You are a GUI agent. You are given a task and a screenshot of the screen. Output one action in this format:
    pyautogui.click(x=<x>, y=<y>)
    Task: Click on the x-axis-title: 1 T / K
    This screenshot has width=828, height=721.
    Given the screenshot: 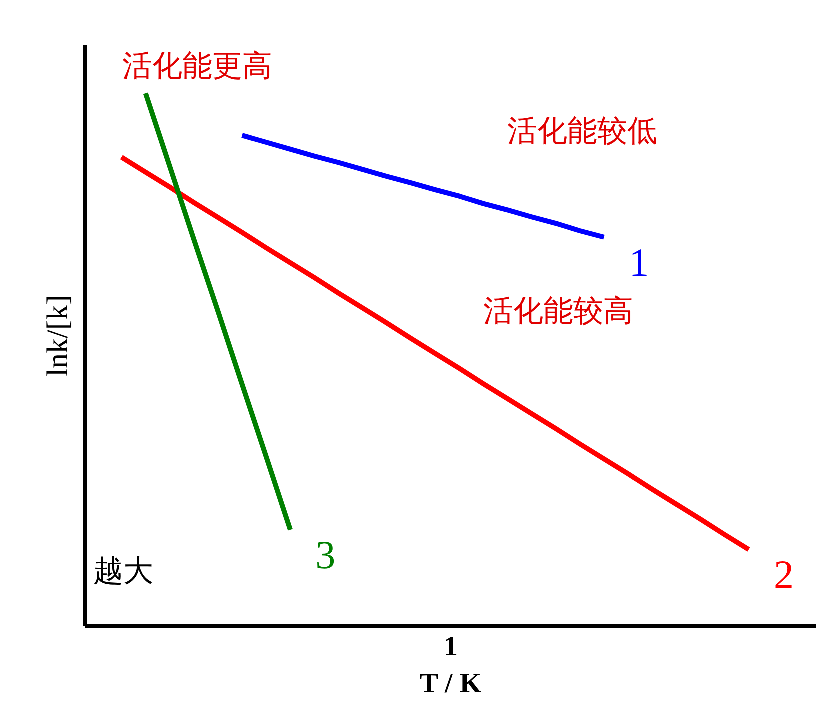 What is the action you would take?
    pyautogui.click(x=451, y=666)
    